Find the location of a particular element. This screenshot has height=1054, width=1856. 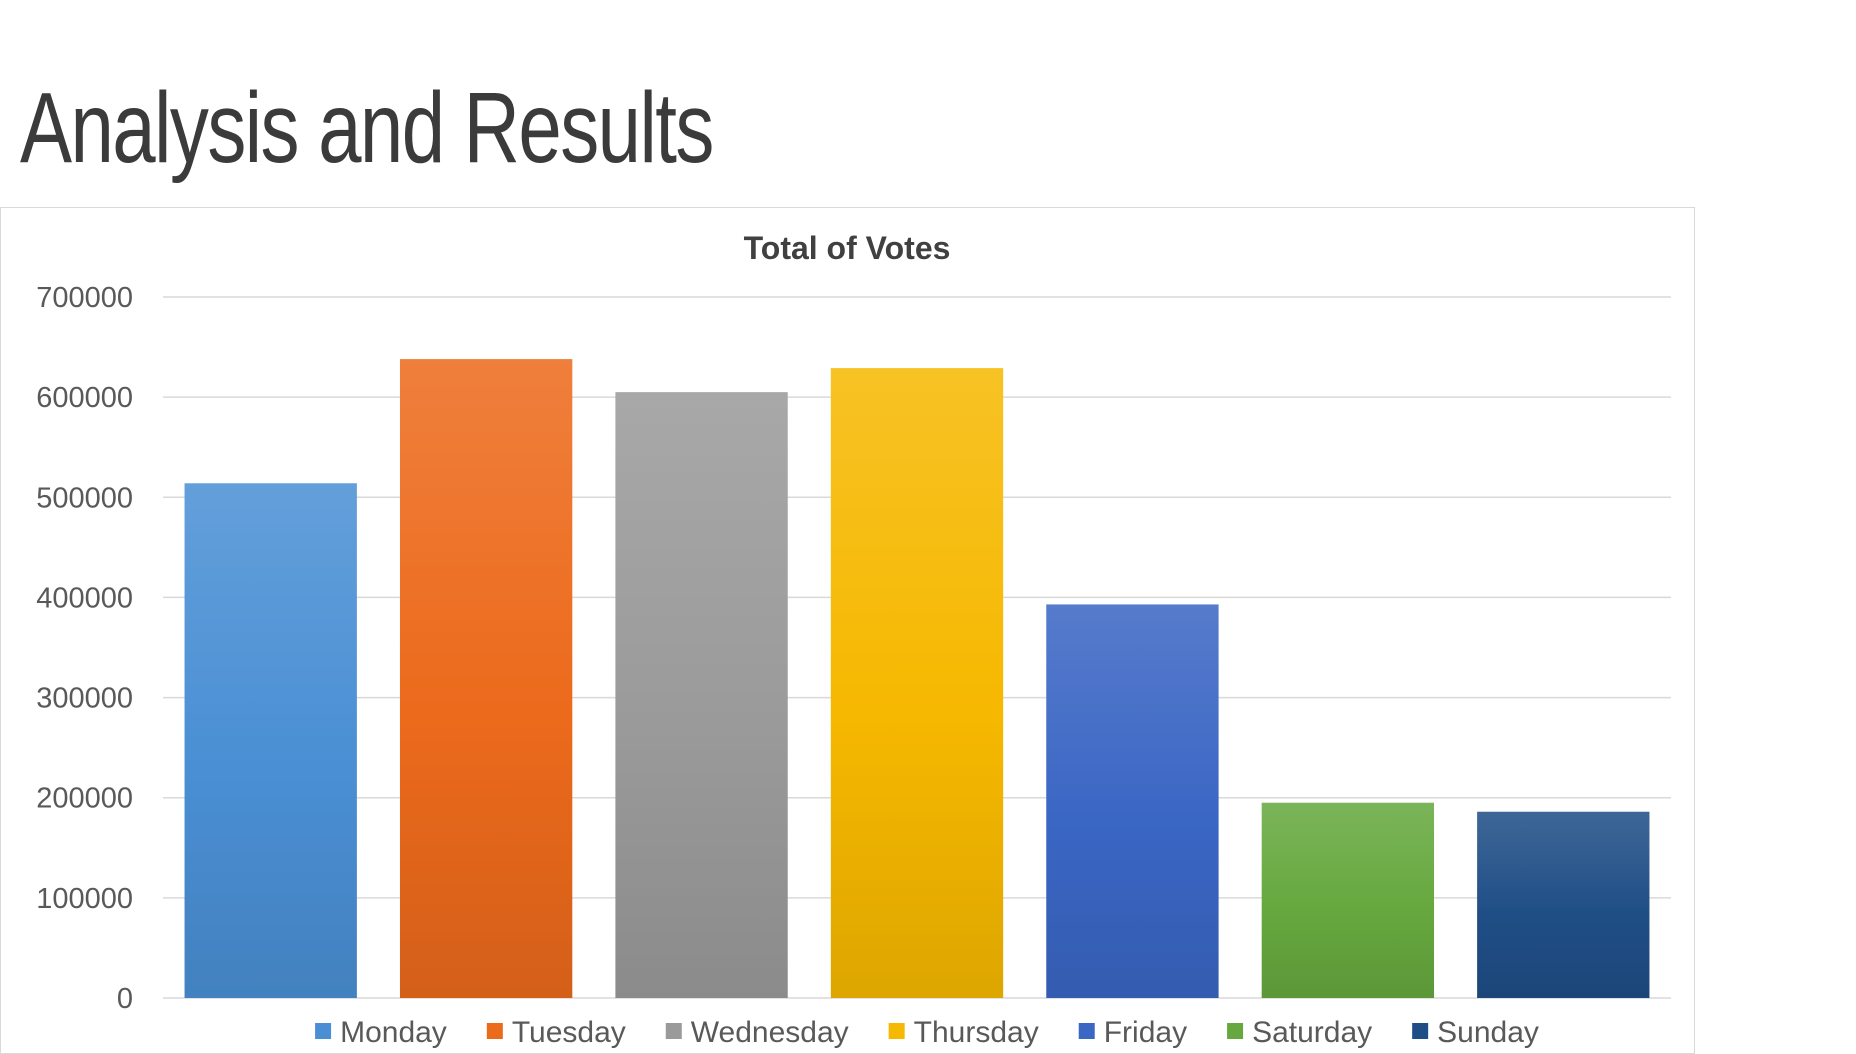

y-tick-label: 500000 is located at coordinates (84, 498).